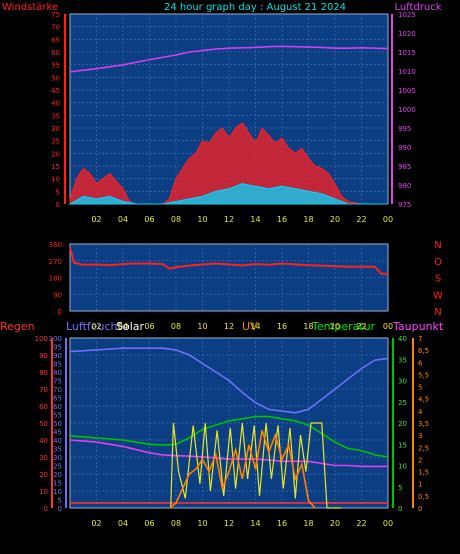 The image size is (460, 554). What do you see at coordinates (60, 501) in the screenshot?
I see `humidity-y-tick-label: 5` at bounding box center [60, 501].